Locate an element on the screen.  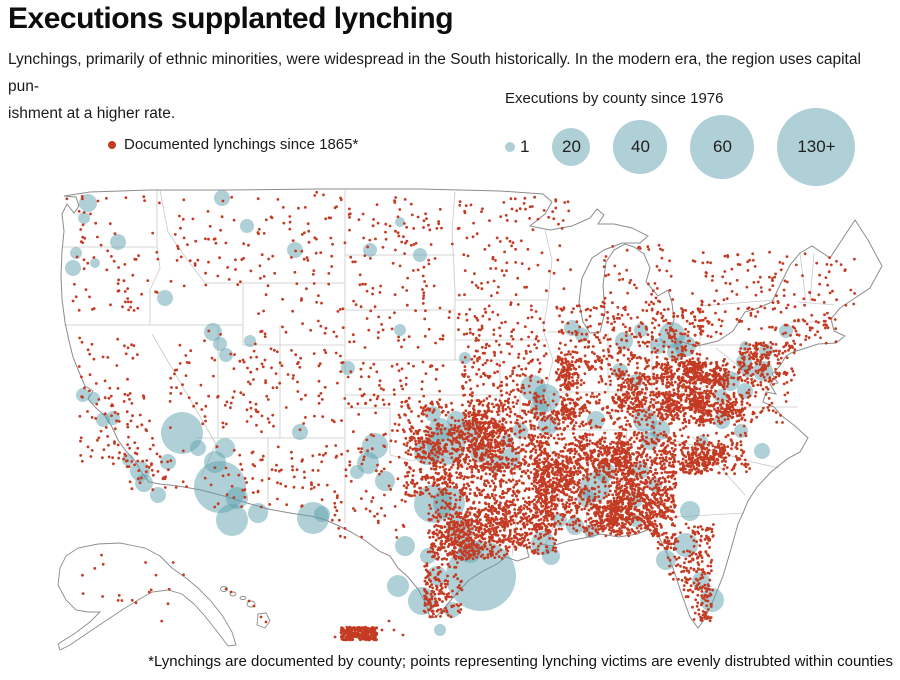
executions-legend-items: 1 20 40 60 130+ is located at coordinates (680, 147).